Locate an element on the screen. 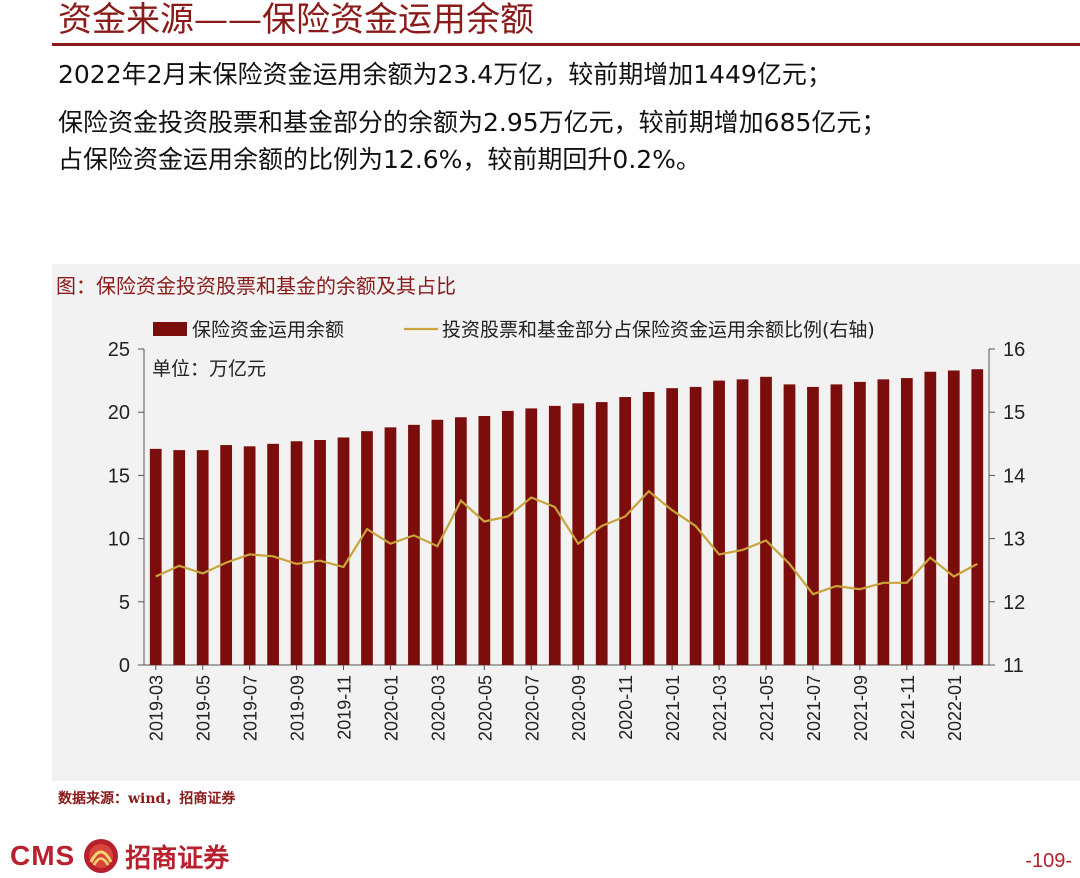 The width and height of the screenshot is (1080, 878). summary-line-1: 2022年2月末保险资金运用余额为23.4万亿，较前期增加1449亿元； is located at coordinates (445, 74).